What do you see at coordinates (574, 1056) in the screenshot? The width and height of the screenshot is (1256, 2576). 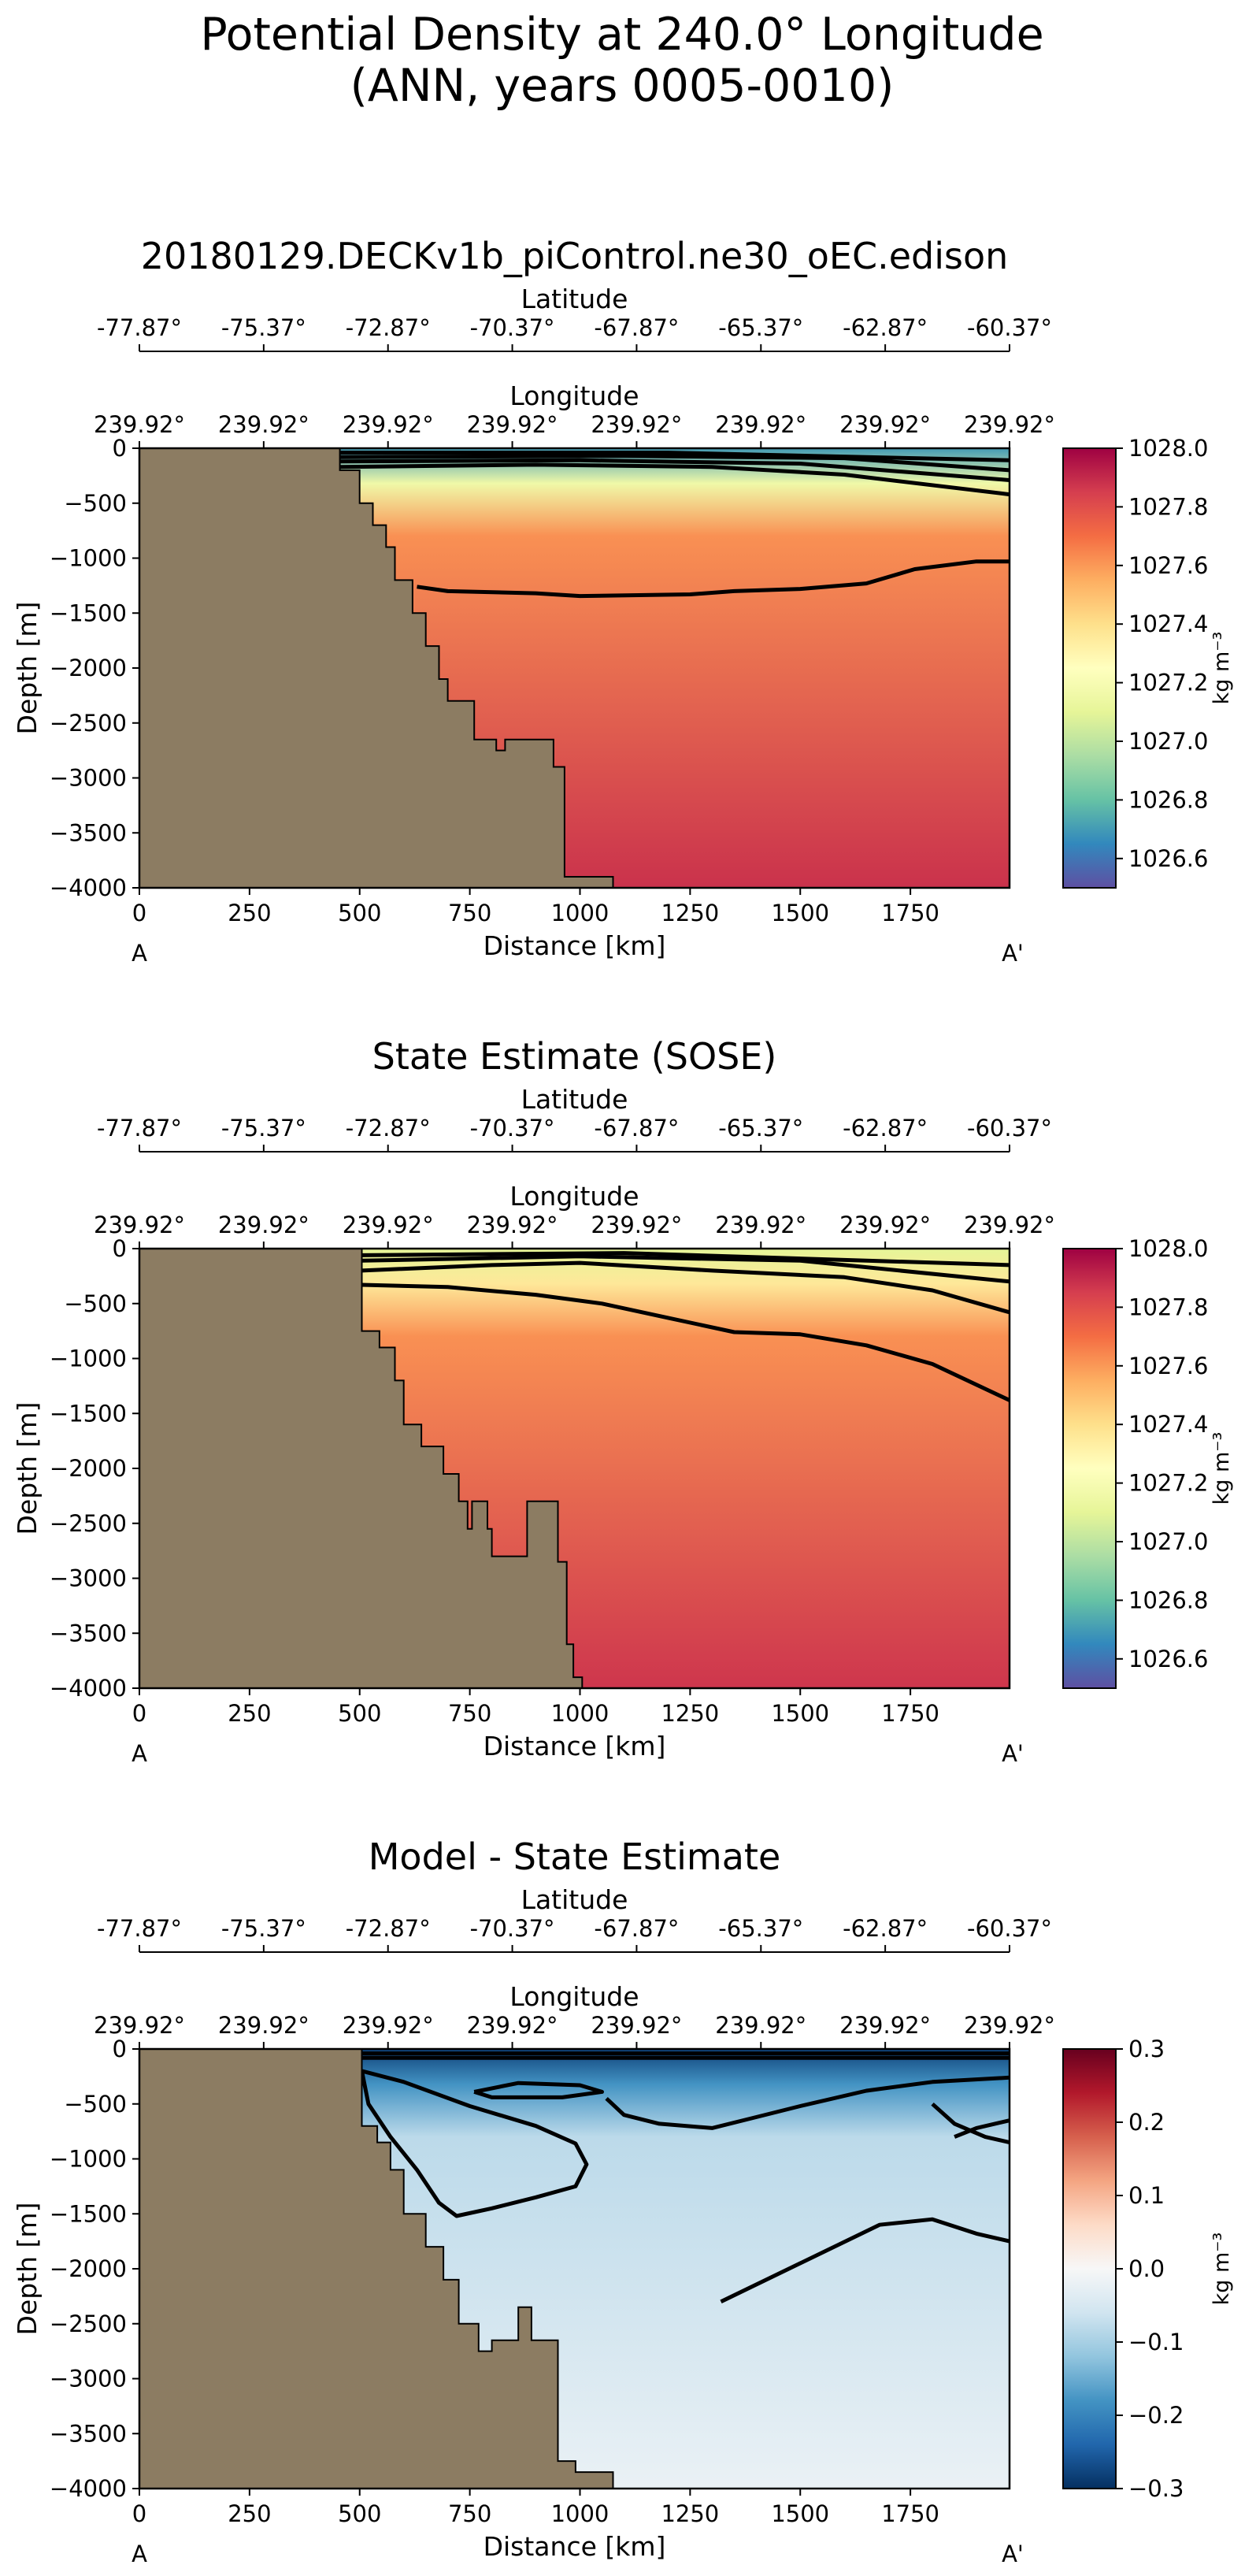 I see `panel-title: State Estimate (SOSE)` at bounding box center [574, 1056].